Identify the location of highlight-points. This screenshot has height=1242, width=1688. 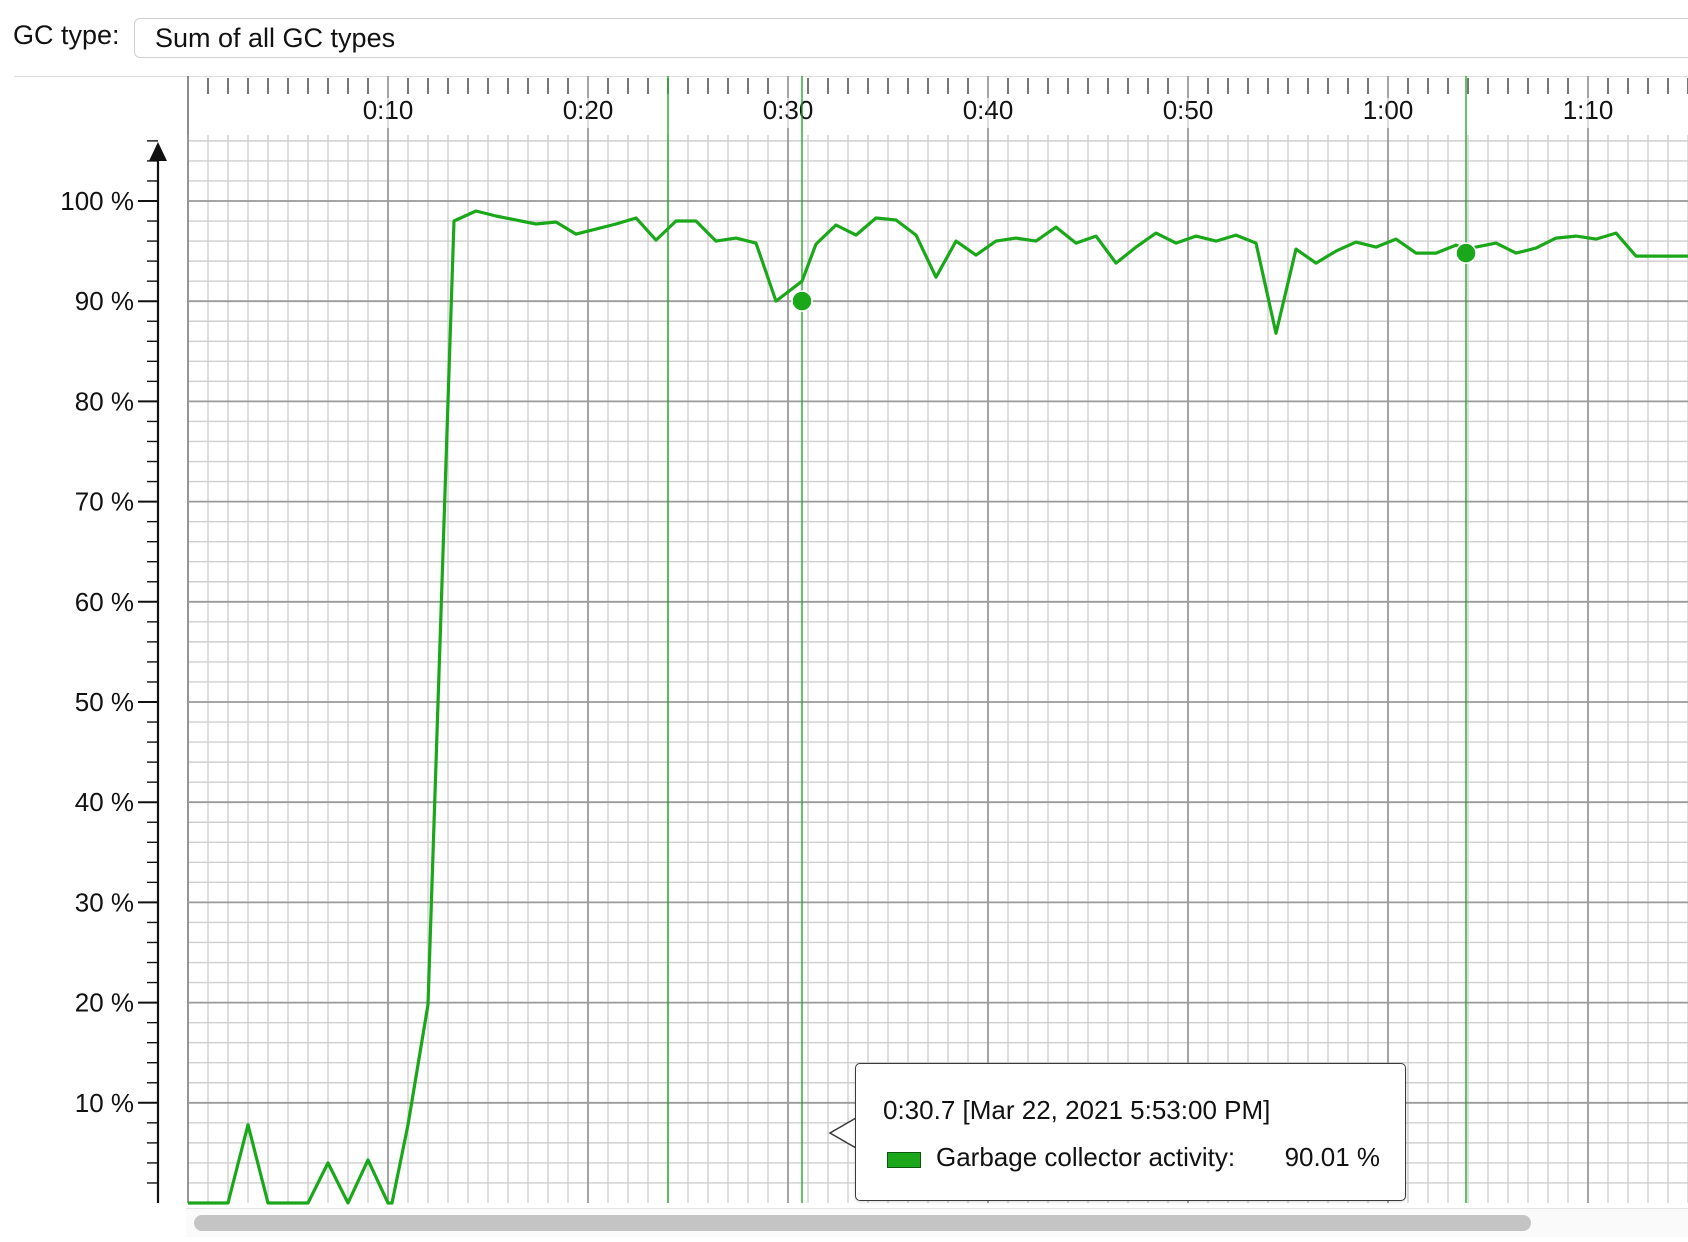
(1134, 277).